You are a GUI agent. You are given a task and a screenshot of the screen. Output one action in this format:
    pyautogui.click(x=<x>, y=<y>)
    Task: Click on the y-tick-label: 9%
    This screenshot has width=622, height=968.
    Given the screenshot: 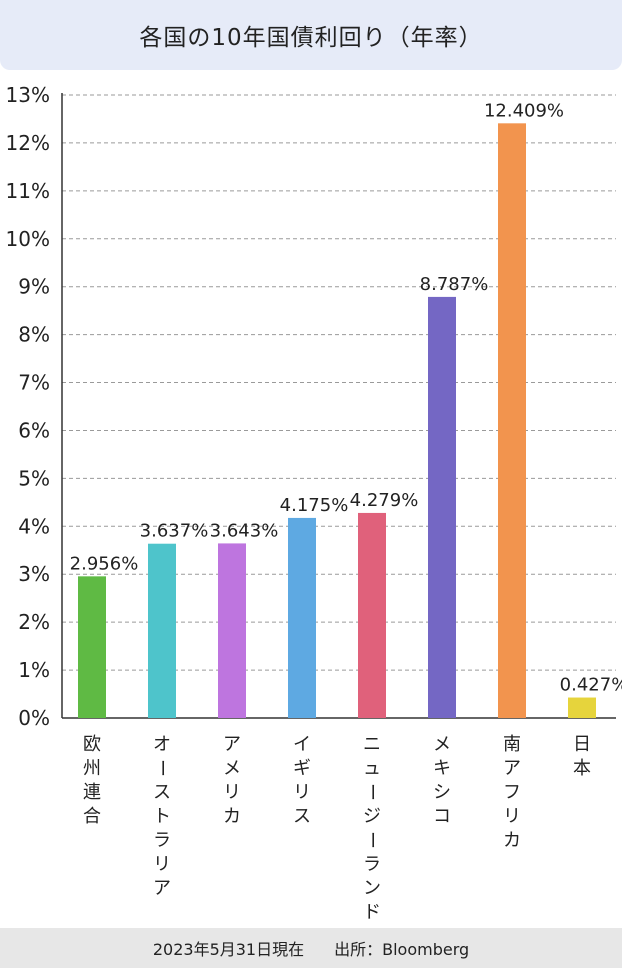 What is the action you would take?
    pyautogui.click(x=34, y=287)
    